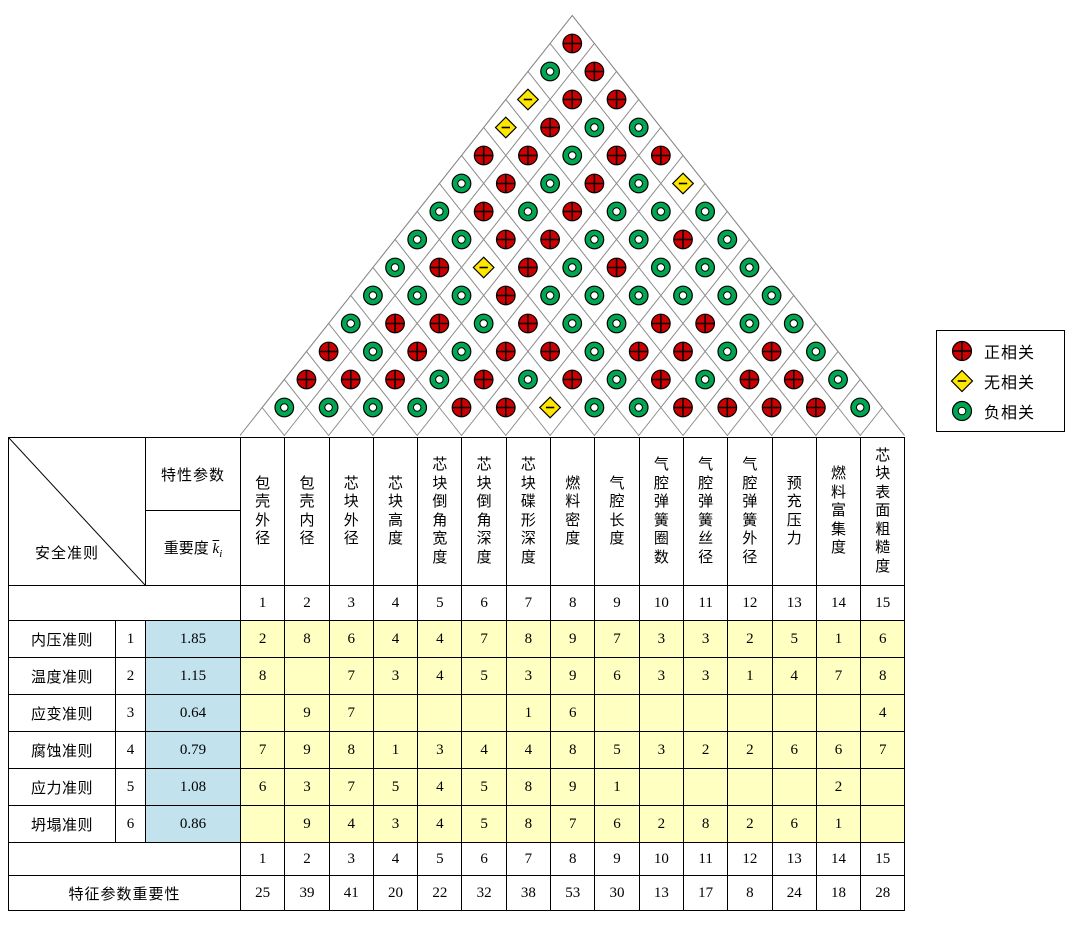  Describe the element at coordinates (617, 511) in the screenshot. I see `param-header: 气腔长度` at that location.